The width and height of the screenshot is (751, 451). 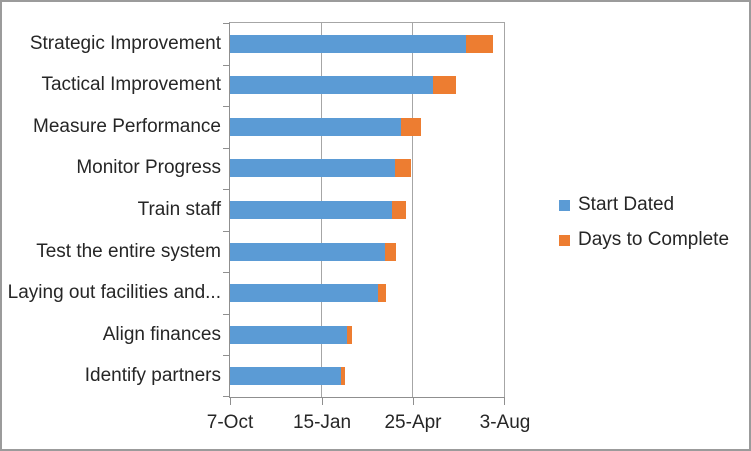 What do you see at coordinates (564, 205) in the screenshot?
I see `legend-swatch-start-dated-icon` at bounding box center [564, 205].